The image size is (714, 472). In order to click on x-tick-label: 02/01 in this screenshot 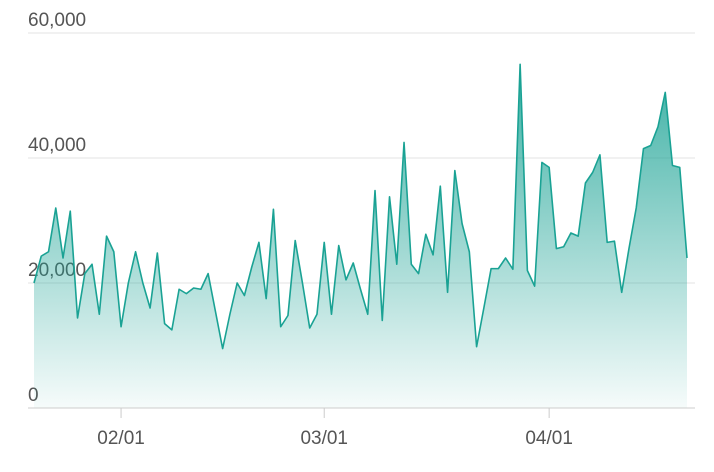, I will do `click(121, 438)`.